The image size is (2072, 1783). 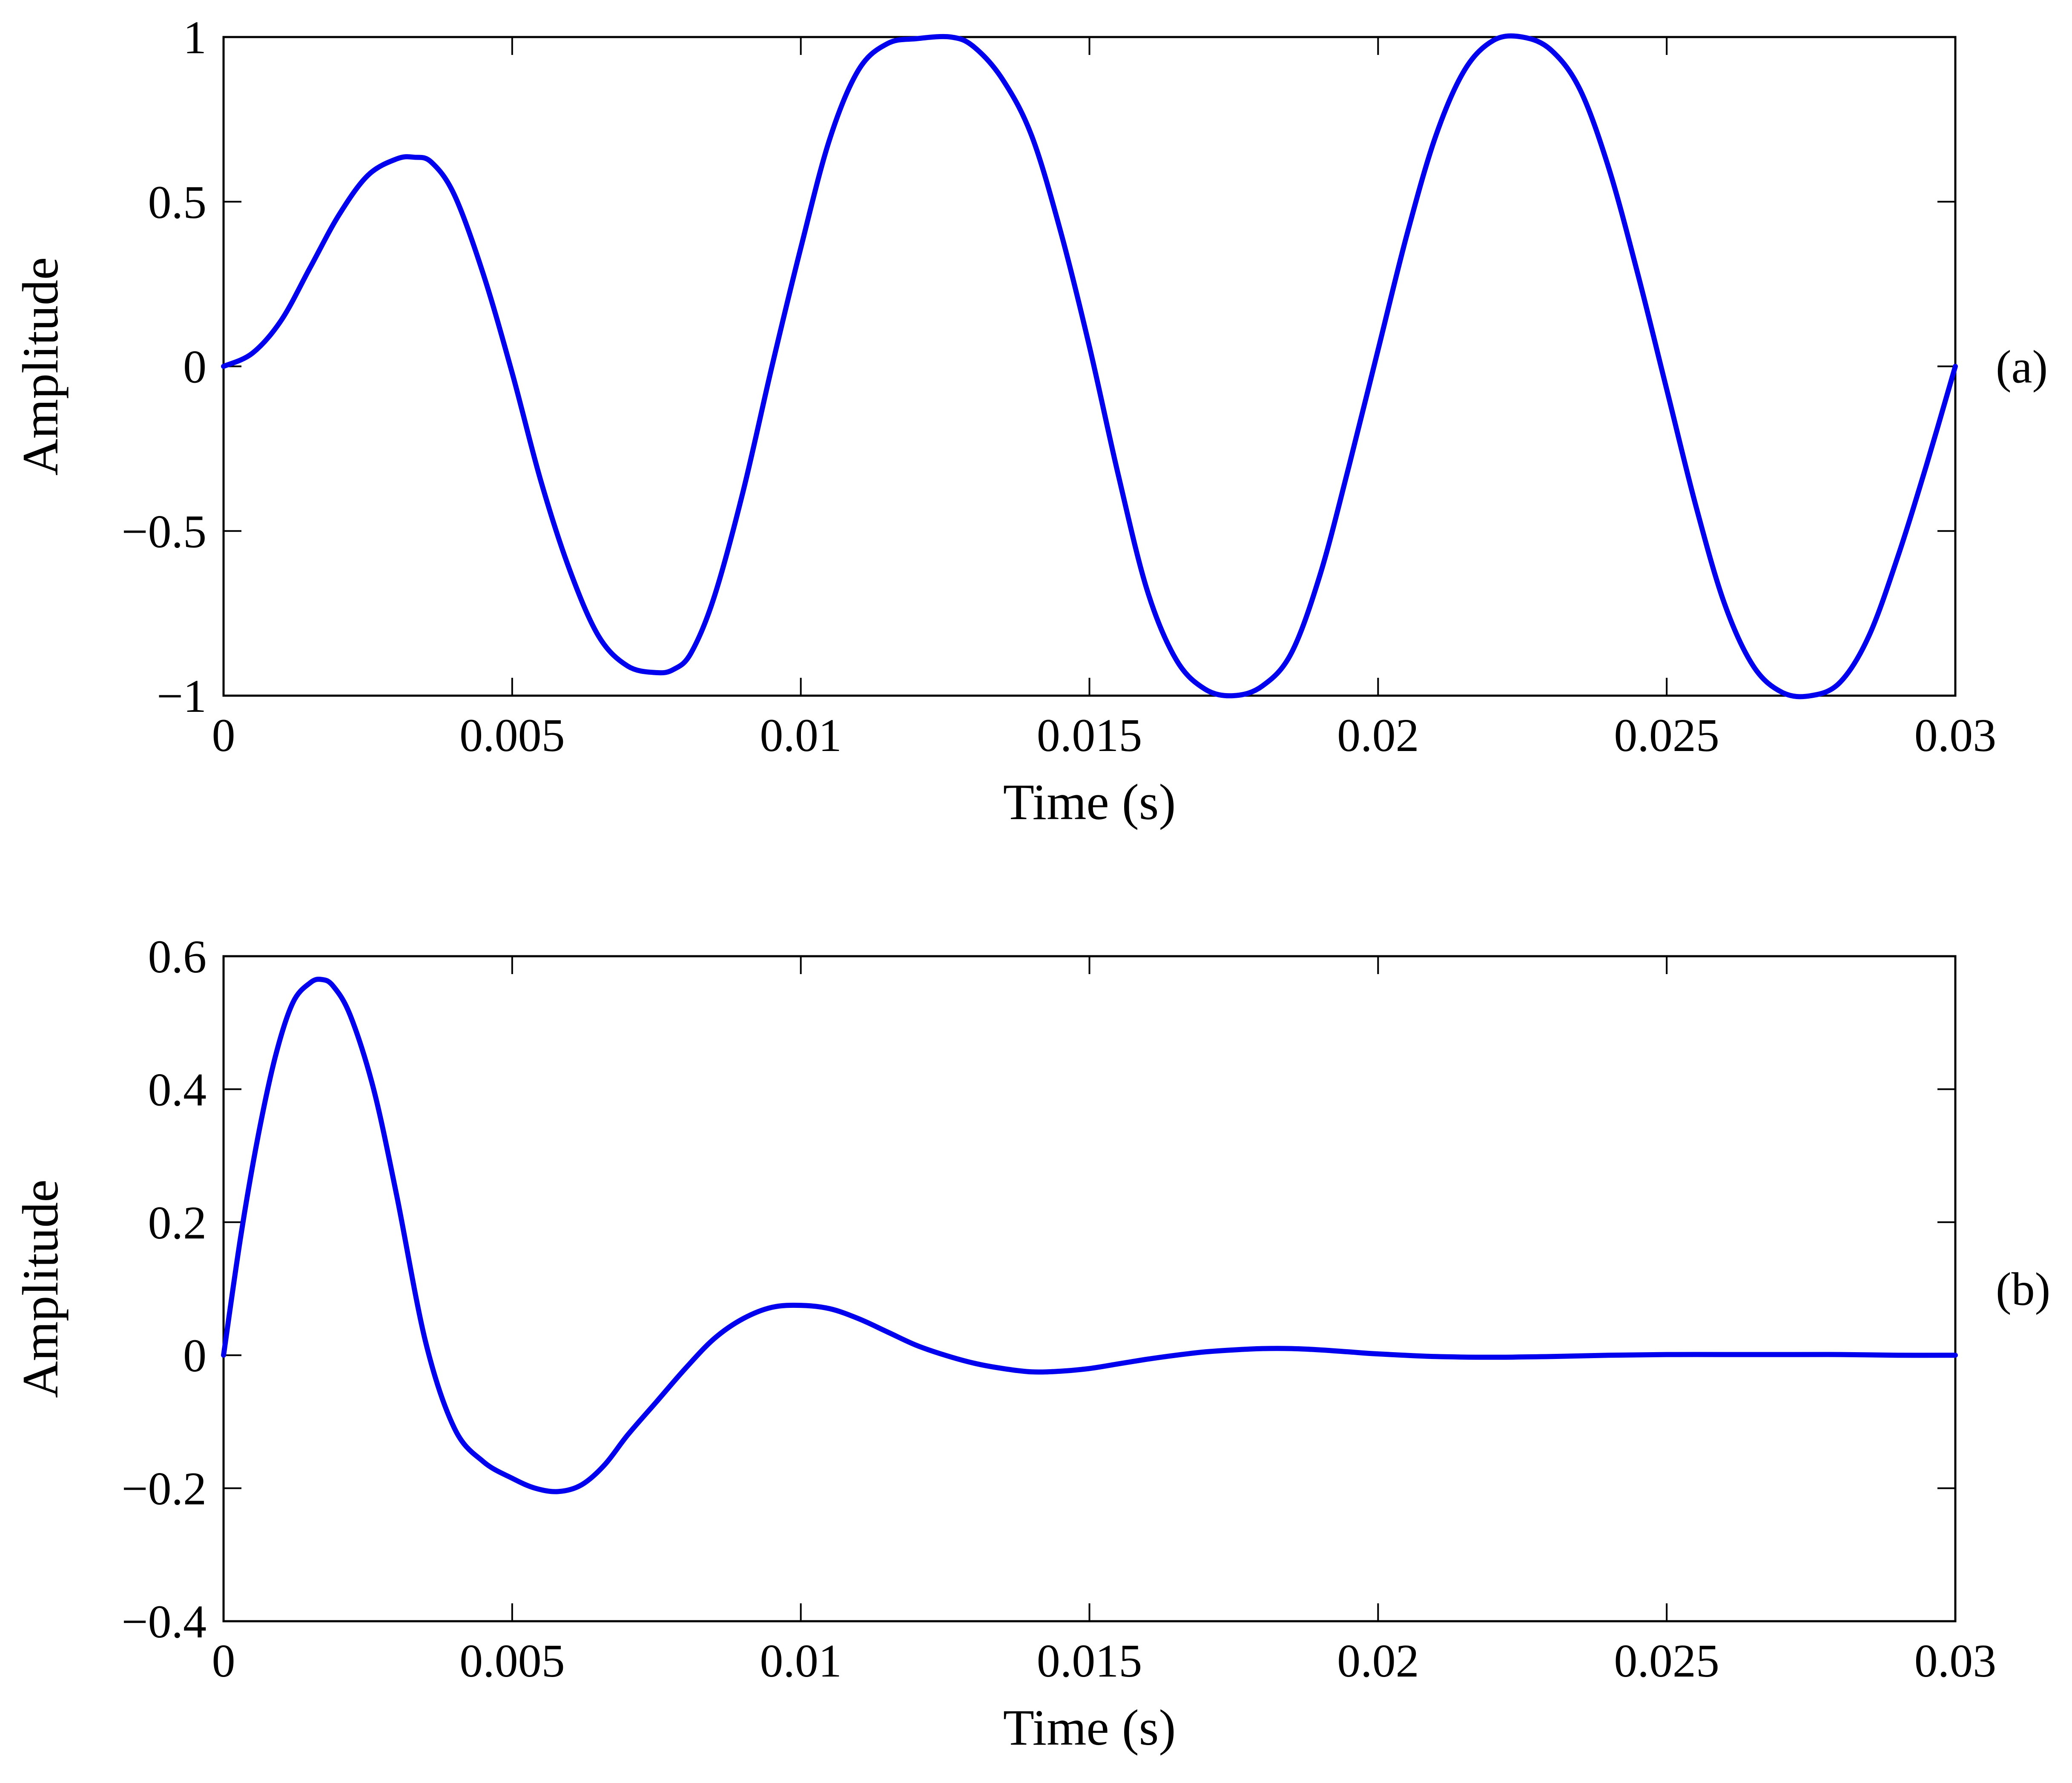 What do you see at coordinates (164, 1289) in the screenshot?
I see `y-tick-labels: −0.4 −0.2 0 0.2 0.4 0.6` at bounding box center [164, 1289].